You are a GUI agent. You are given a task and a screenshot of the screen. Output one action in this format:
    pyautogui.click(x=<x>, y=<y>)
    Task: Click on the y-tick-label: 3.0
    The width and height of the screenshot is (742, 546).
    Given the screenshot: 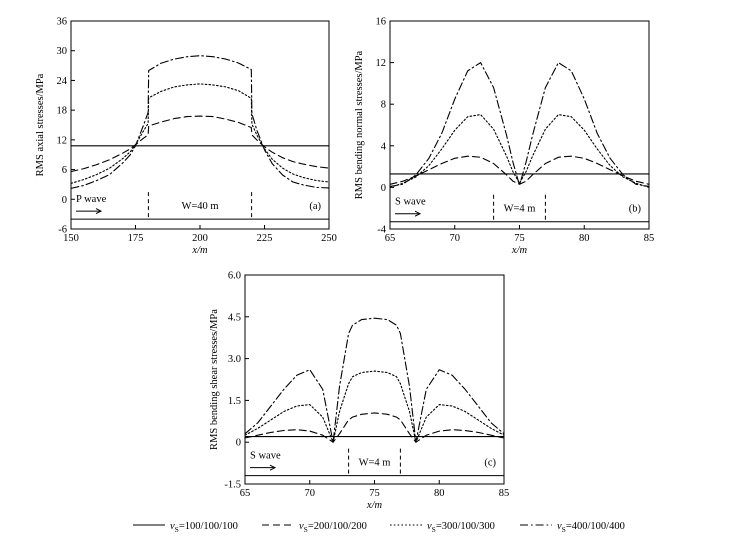 What is the action you would take?
    pyautogui.click(x=234, y=359)
    